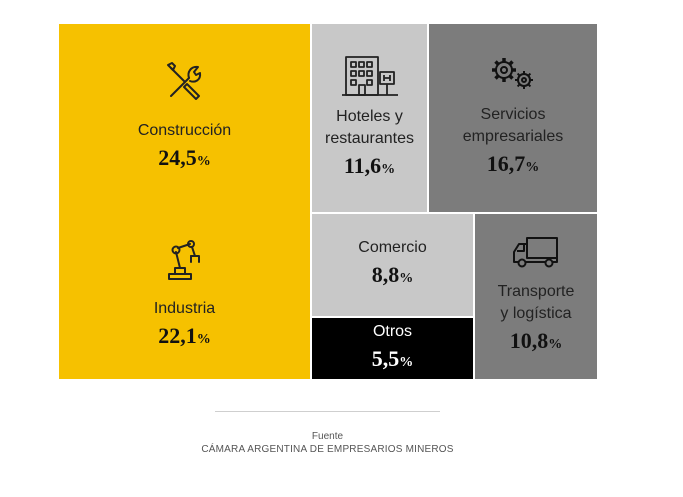 This screenshot has height=497, width=683. I want to click on tile-label: Otros, so click(392, 331).